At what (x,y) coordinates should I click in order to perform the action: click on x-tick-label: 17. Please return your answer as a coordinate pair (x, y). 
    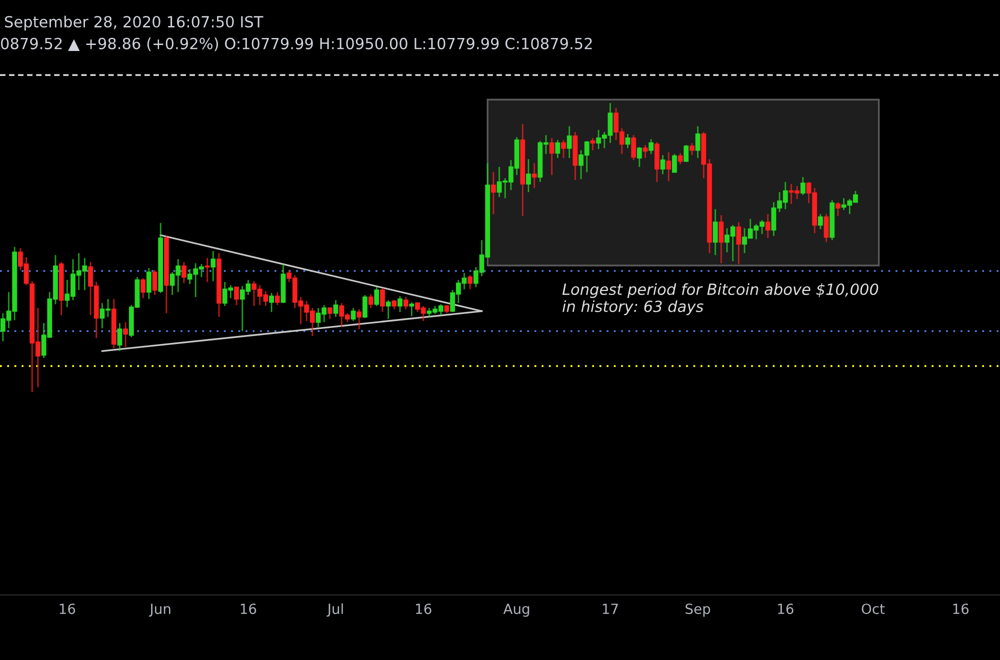
    Looking at the image, I should click on (610, 609).